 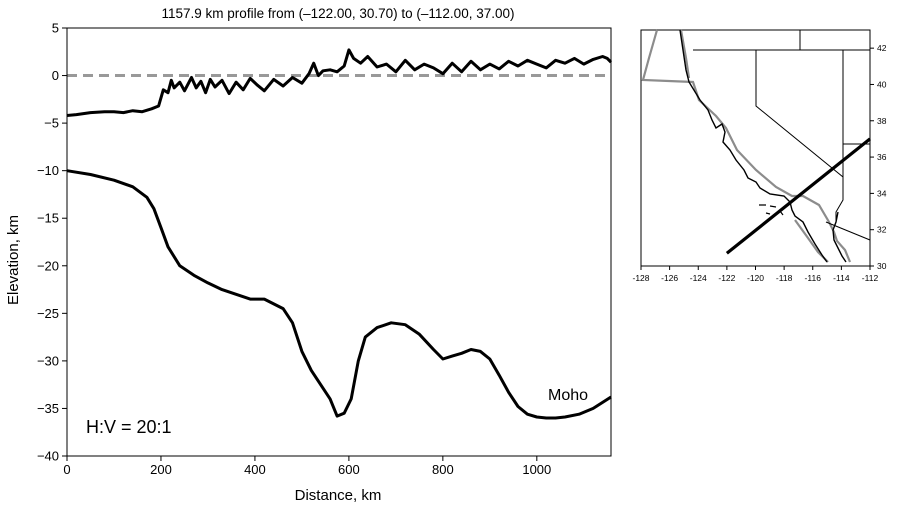 I want to click on map-x-tick-label: -114, so click(x=841, y=278).